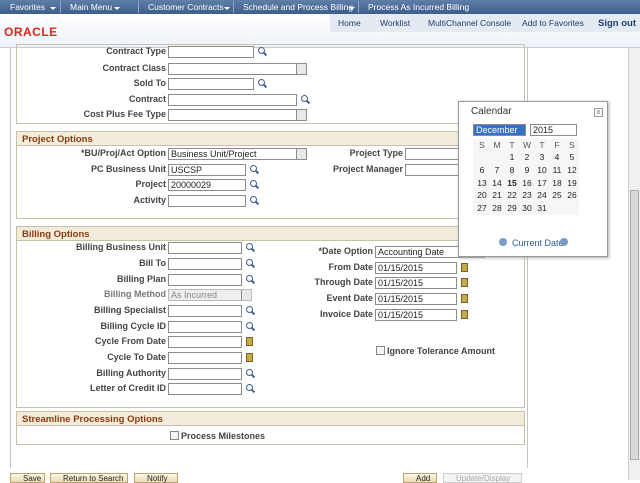  What do you see at coordinates (527, 169) in the screenshot?
I see `calendar-day: 9` at bounding box center [527, 169].